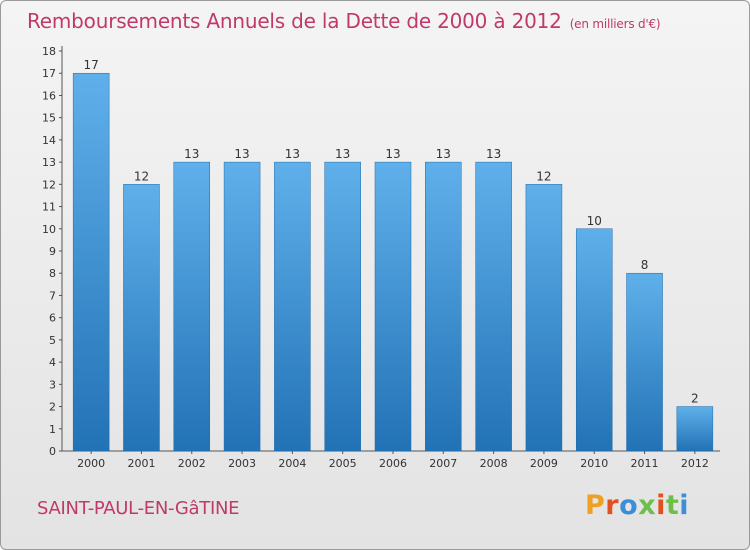  Describe the element at coordinates (443, 306) in the screenshot. I see `bar-2007` at that location.